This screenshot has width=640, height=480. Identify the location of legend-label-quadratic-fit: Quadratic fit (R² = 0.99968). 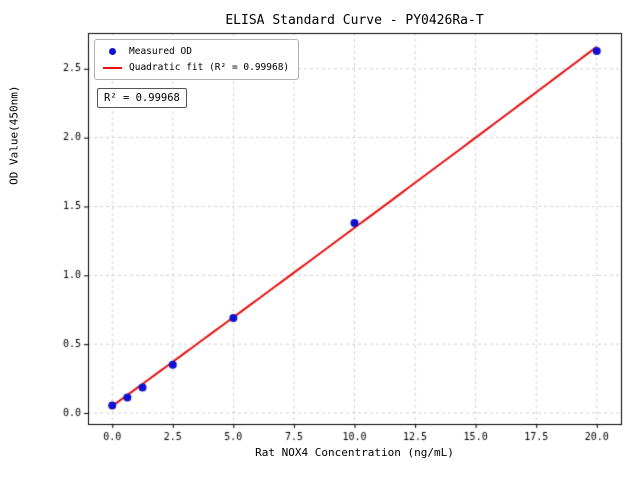
(209, 67).